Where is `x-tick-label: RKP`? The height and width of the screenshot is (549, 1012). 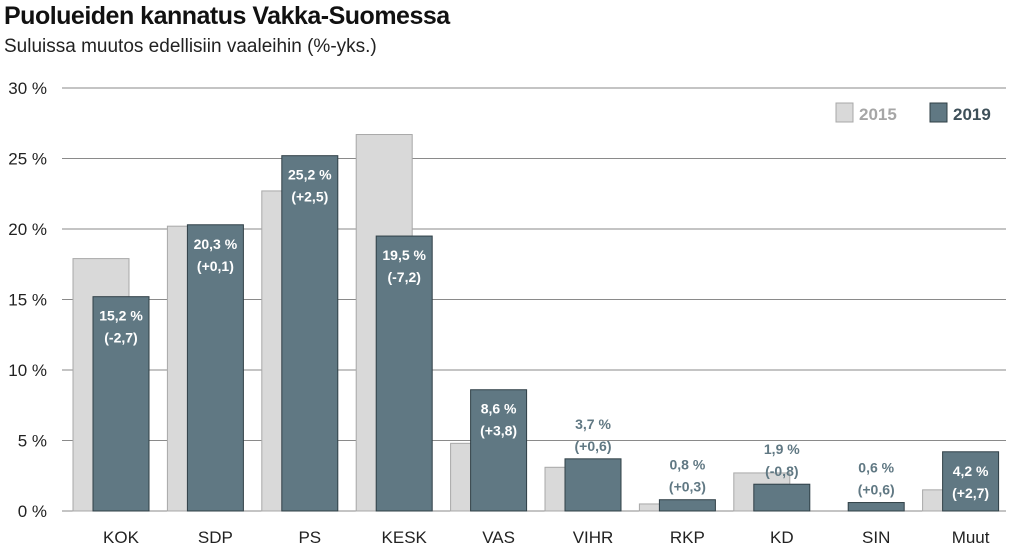
x-tick-label: RKP is located at coordinates (687, 537).